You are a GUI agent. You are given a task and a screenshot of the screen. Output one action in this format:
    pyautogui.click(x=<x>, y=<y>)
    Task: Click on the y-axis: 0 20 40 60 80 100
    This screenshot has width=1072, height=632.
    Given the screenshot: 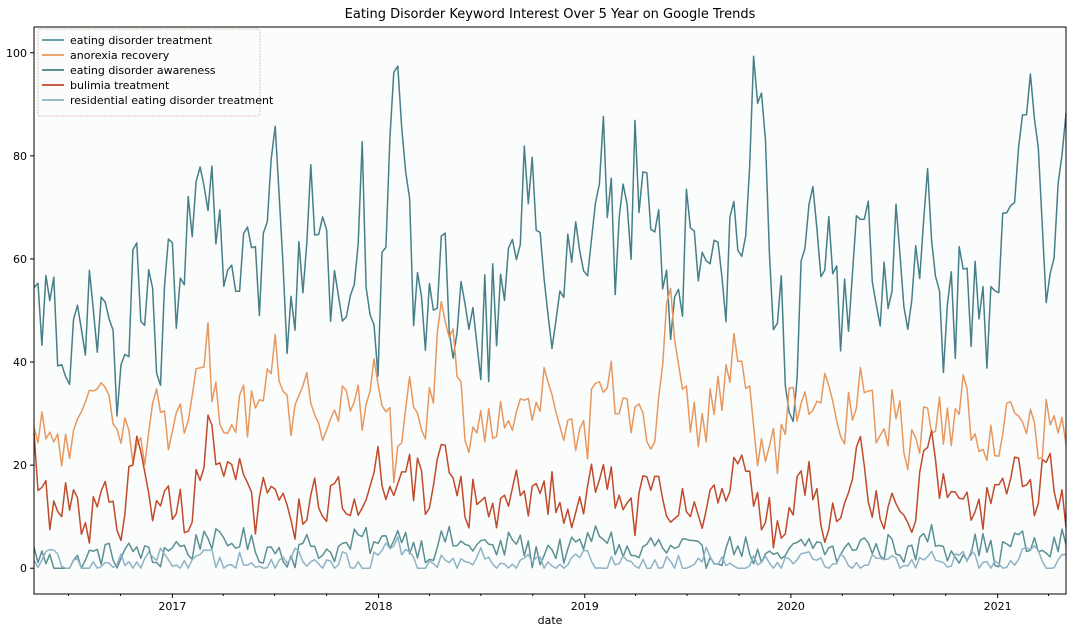 What is the action you would take?
    pyautogui.click(x=20, y=311)
    